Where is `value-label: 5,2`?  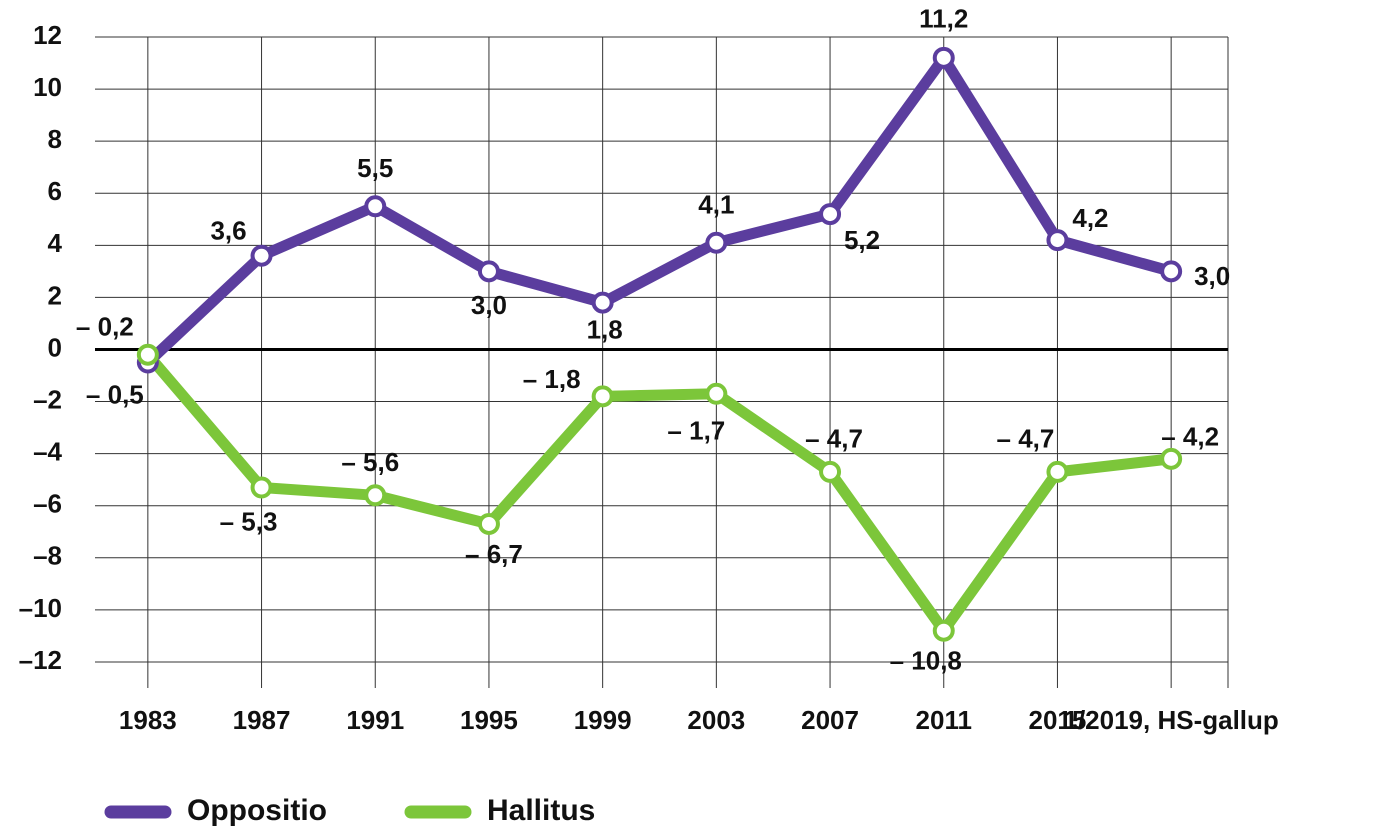 value-label: 5,2 is located at coordinates (862, 240).